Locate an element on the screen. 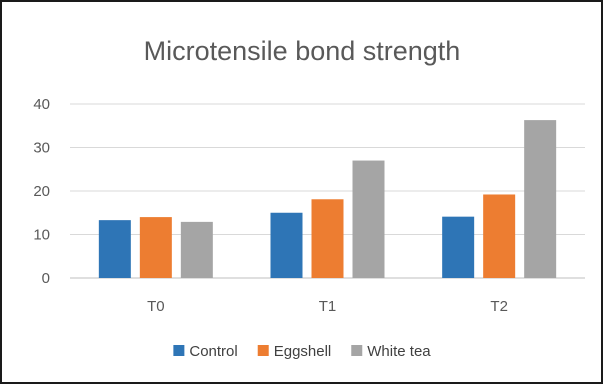 The height and width of the screenshot is (387, 603). x-axis-ticks: T0 T1 T2 is located at coordinates (327, 306).